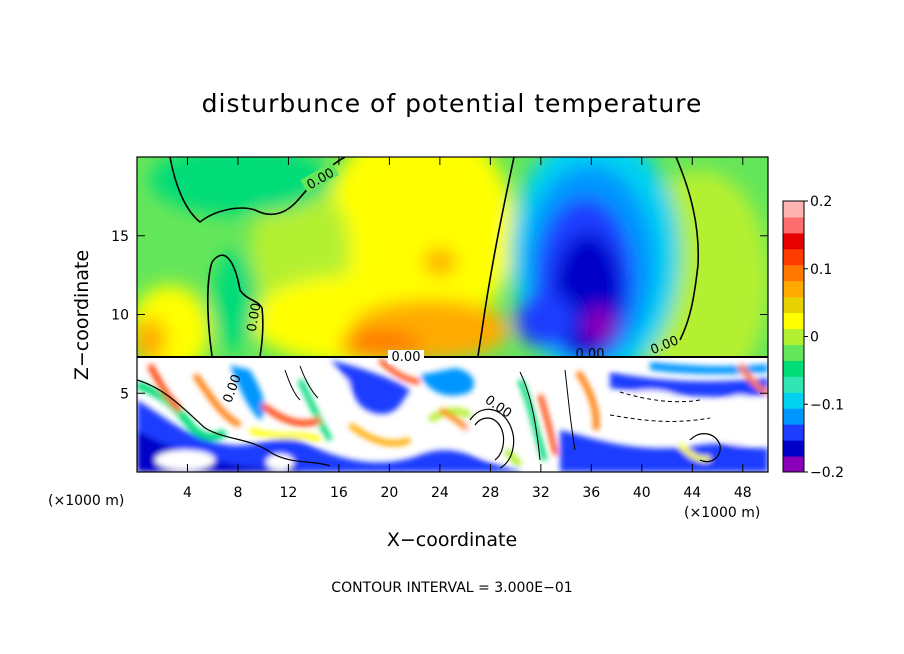 The width and height of the screenshot is (904, 654). Describe the element at coordinates (541, 493) in the screenshot. I see `x-tick-label: 32` at that location.